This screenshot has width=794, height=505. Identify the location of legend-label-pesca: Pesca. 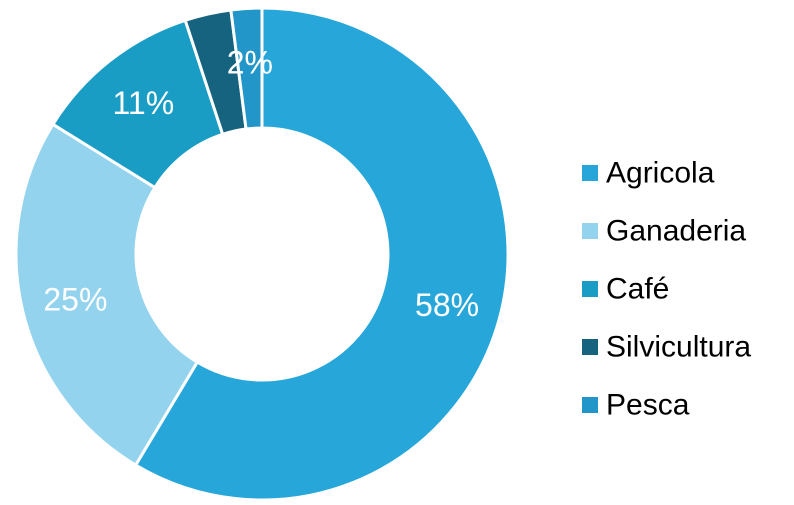
(648, 405).